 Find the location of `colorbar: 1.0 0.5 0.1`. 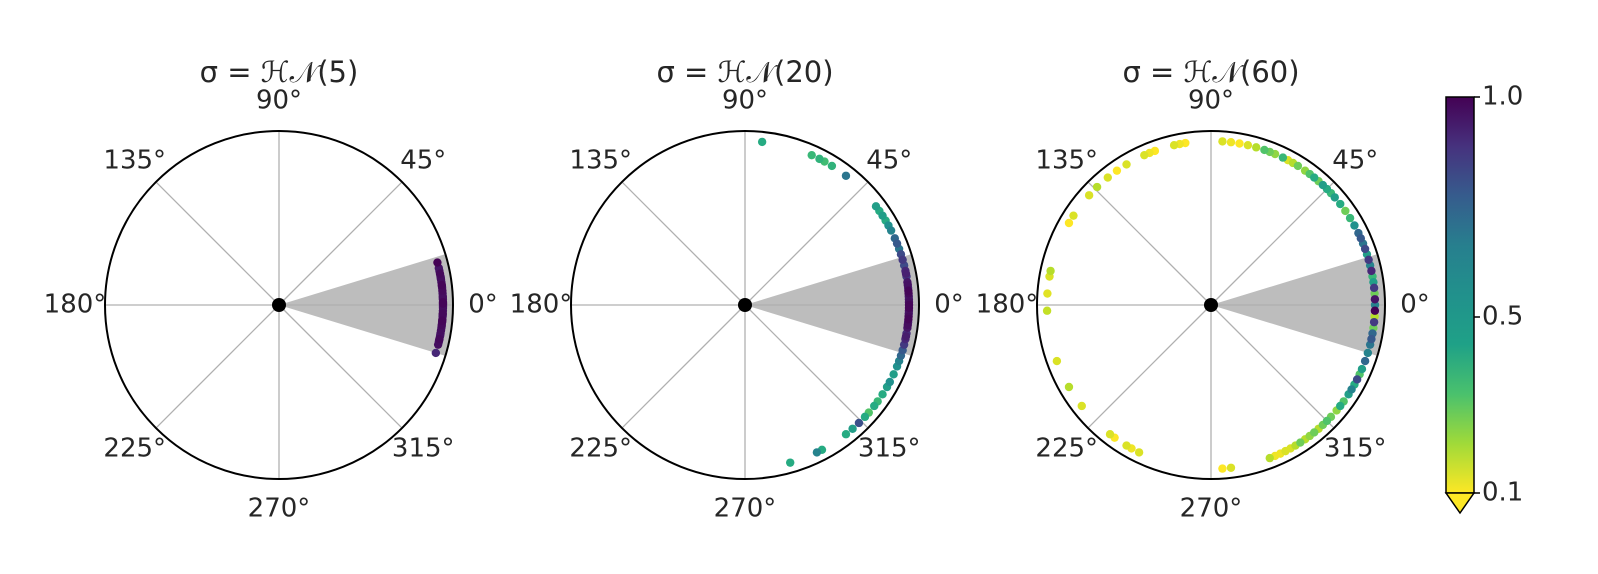

colorbar: 1.0 0.5 0.1 is located at coordinates (1483, 298).